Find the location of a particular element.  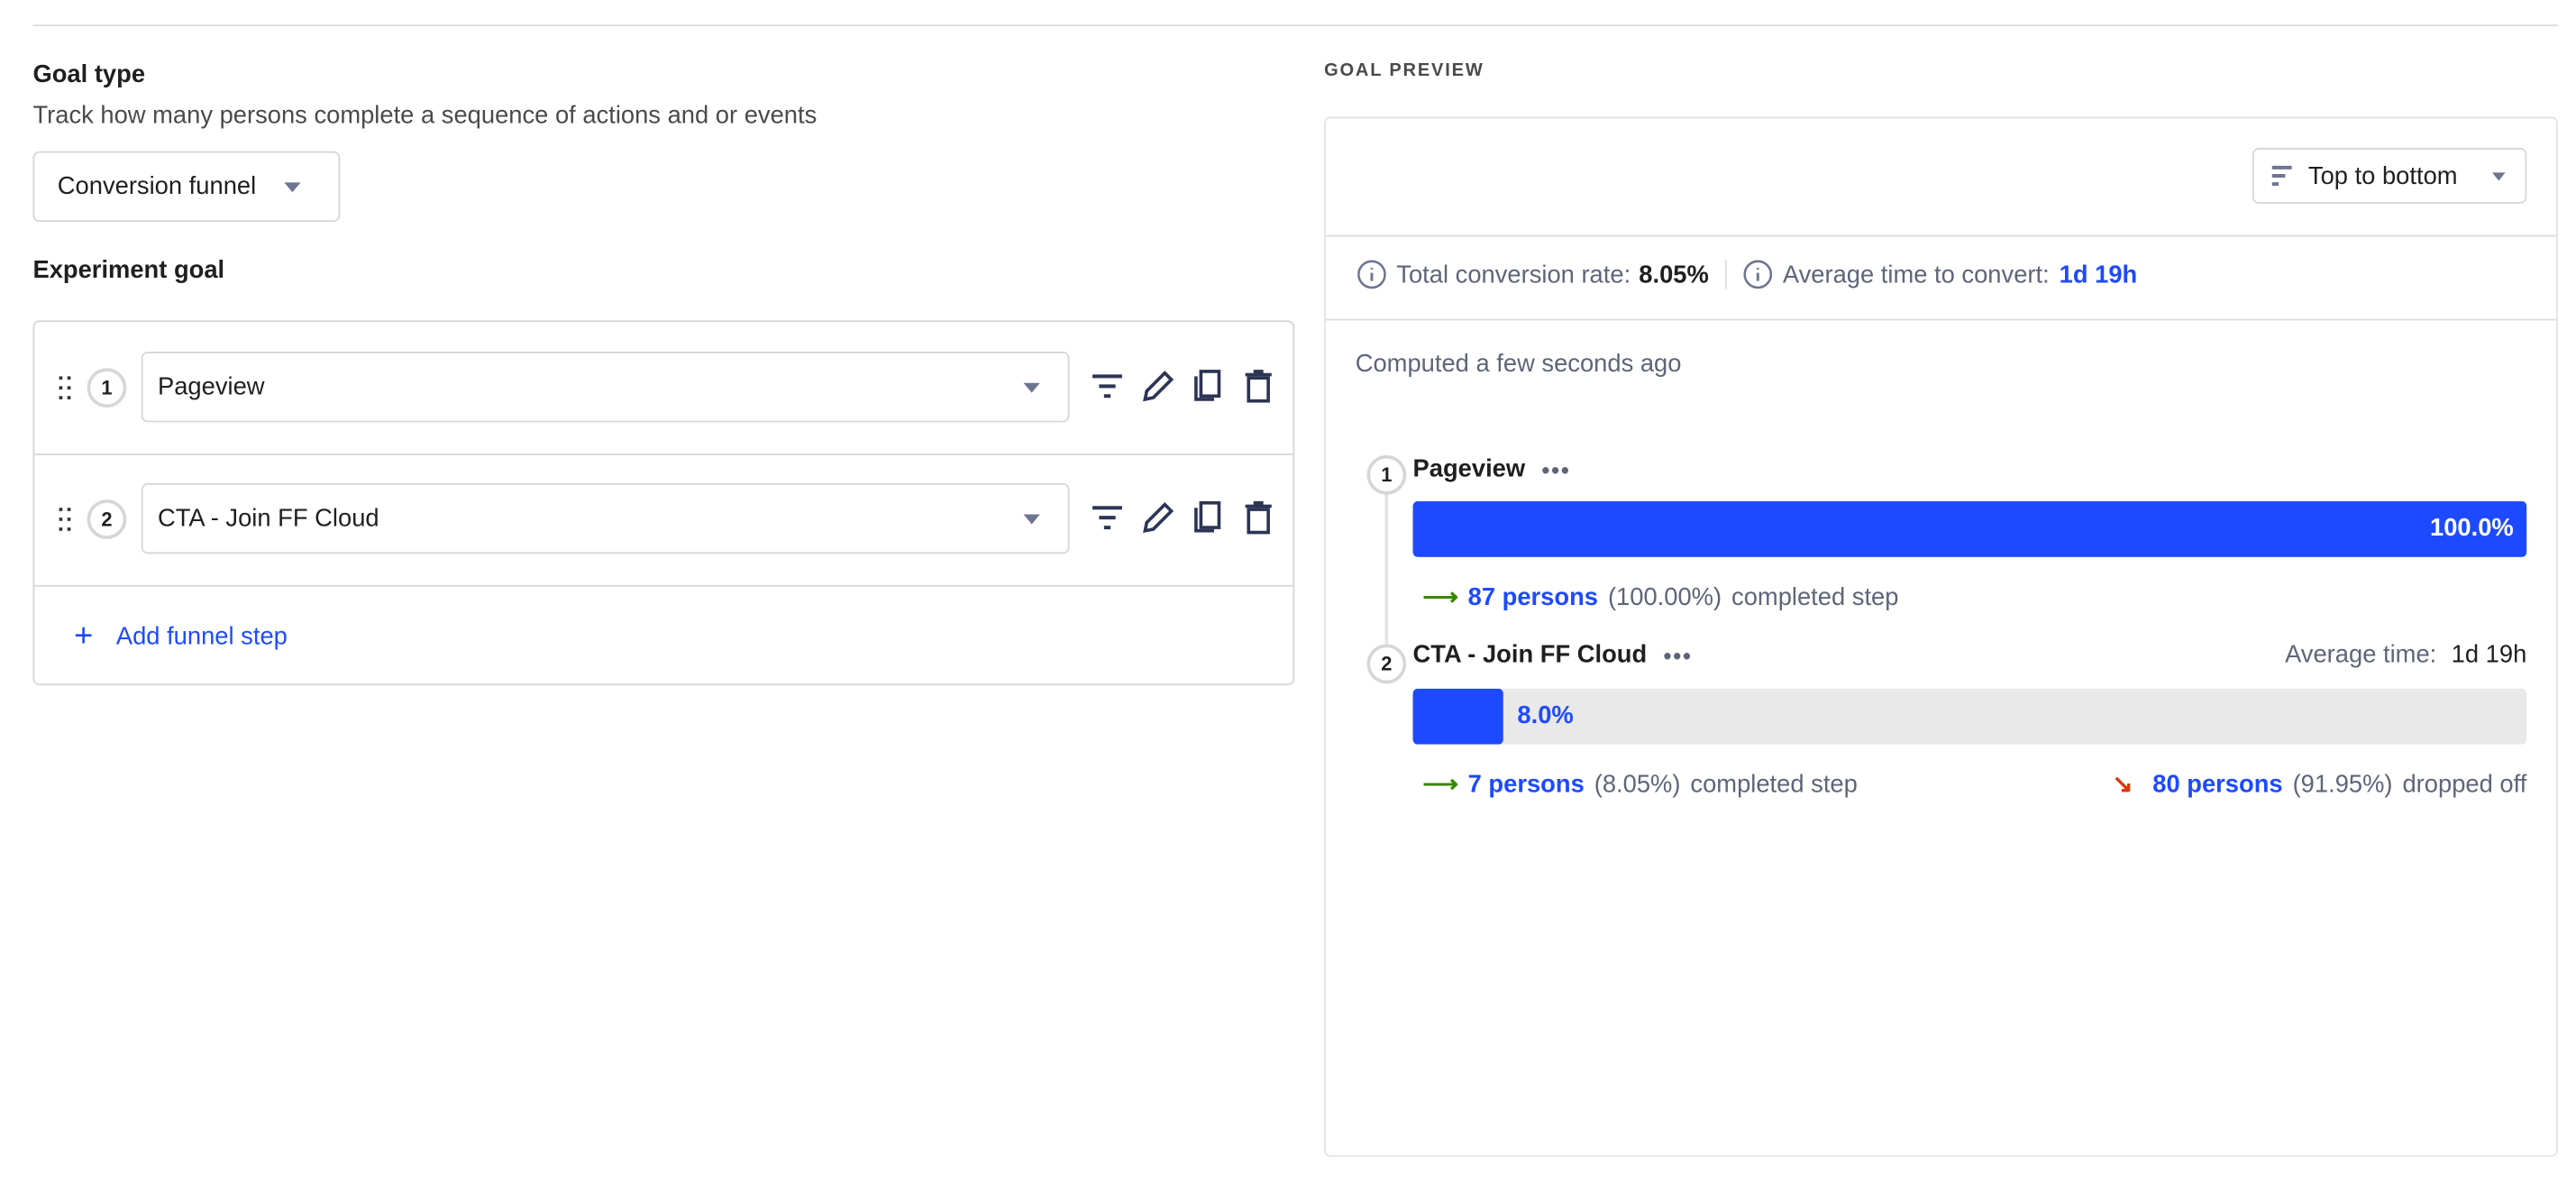

top-divider is located at coordinates (1295, 26).